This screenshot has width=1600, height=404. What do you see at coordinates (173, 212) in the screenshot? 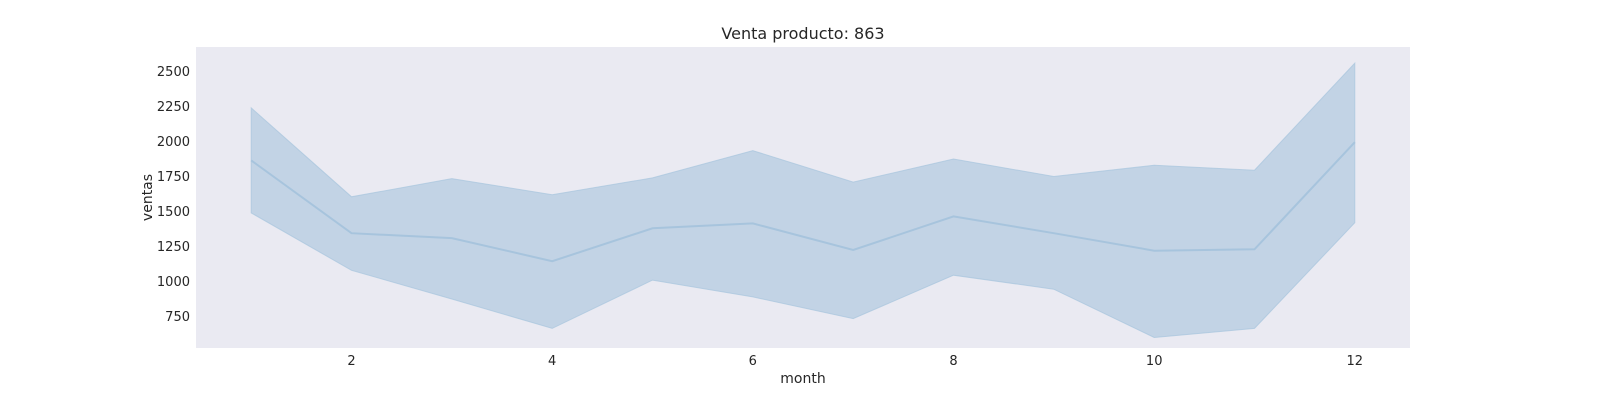
I see `y-tick-label: 1500` at bounding box center [173, 212].